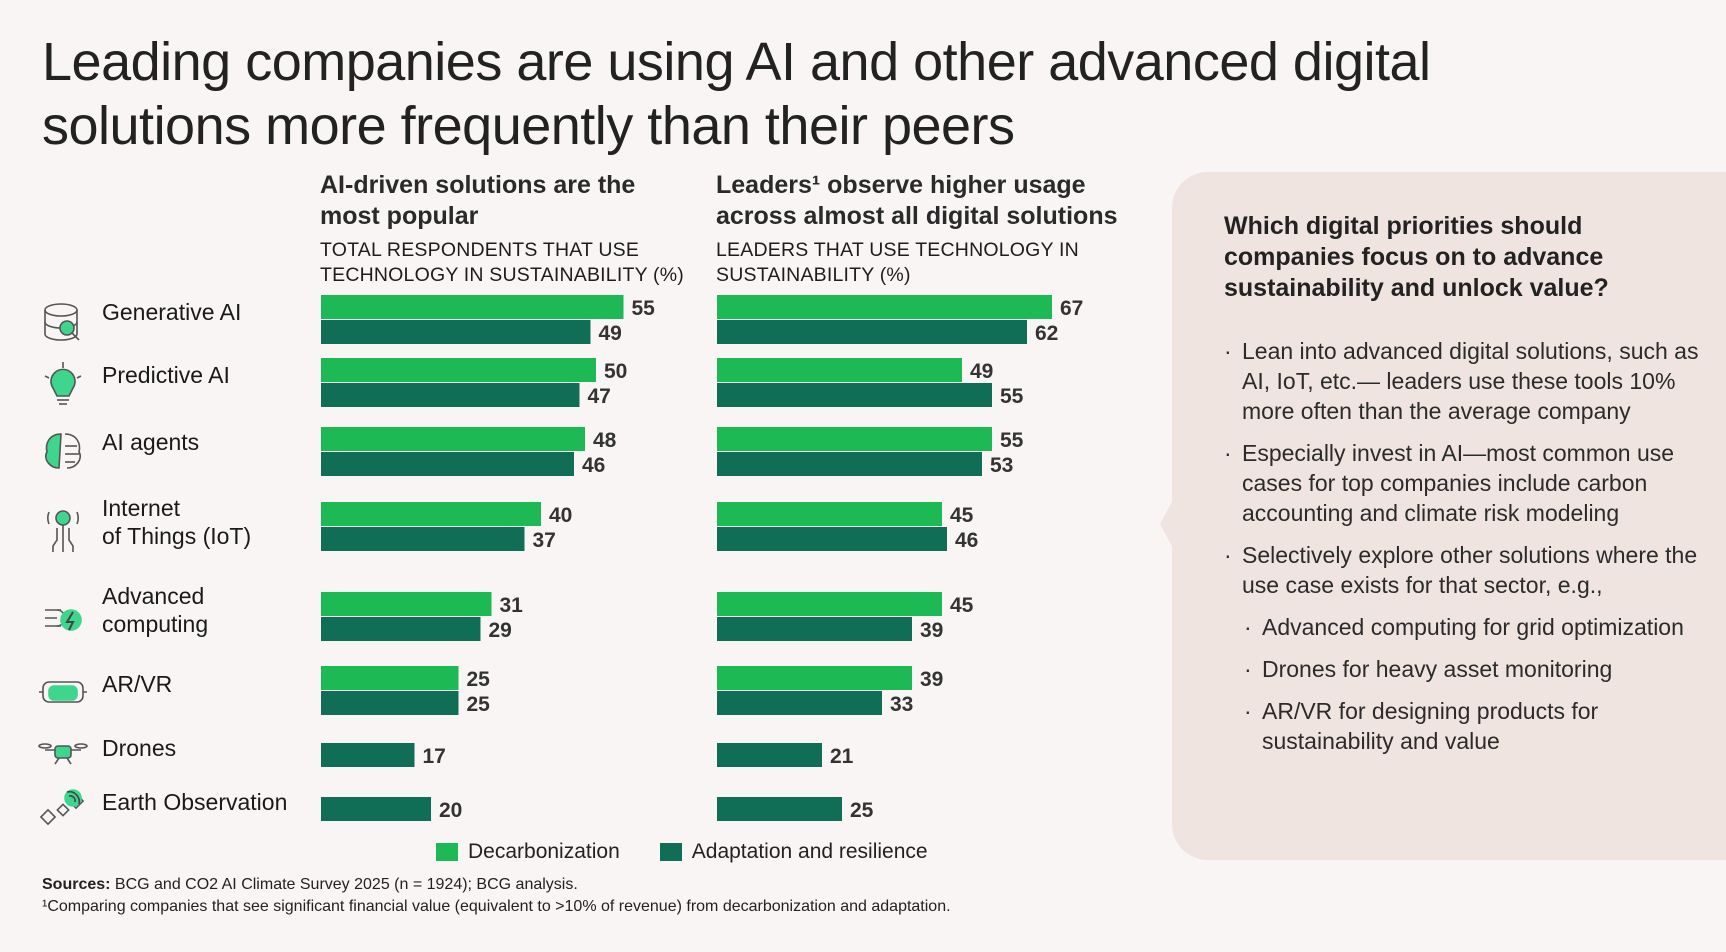 The width and height of the screenshot is (1726, 952). I want to click on sources-label: Sources:, so click(76, 884).